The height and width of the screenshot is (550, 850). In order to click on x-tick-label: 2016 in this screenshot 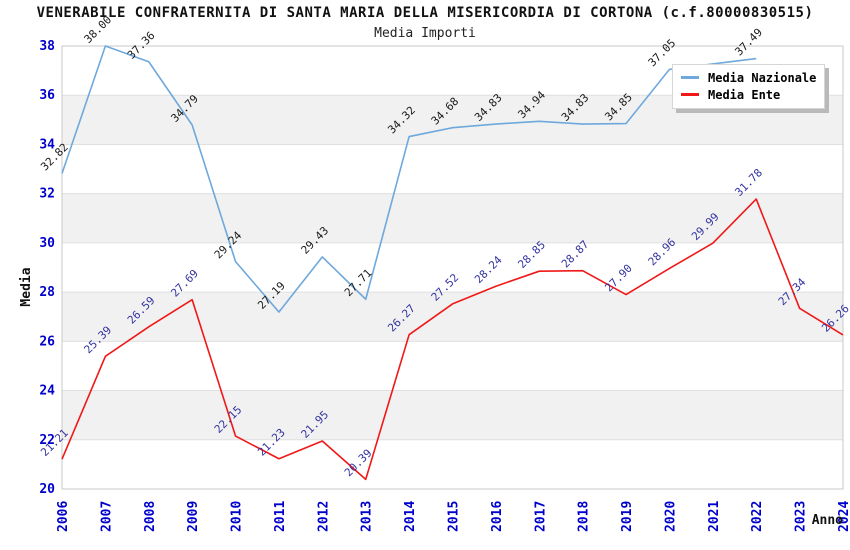, I will do `click(497, 516)`.